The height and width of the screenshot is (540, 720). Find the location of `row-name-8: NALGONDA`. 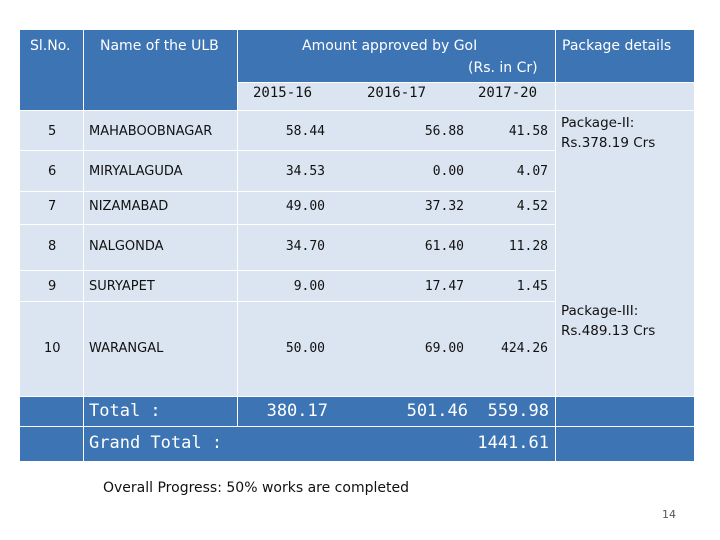

row-name-8: NALGONDA is located at coordinates (126, 246).